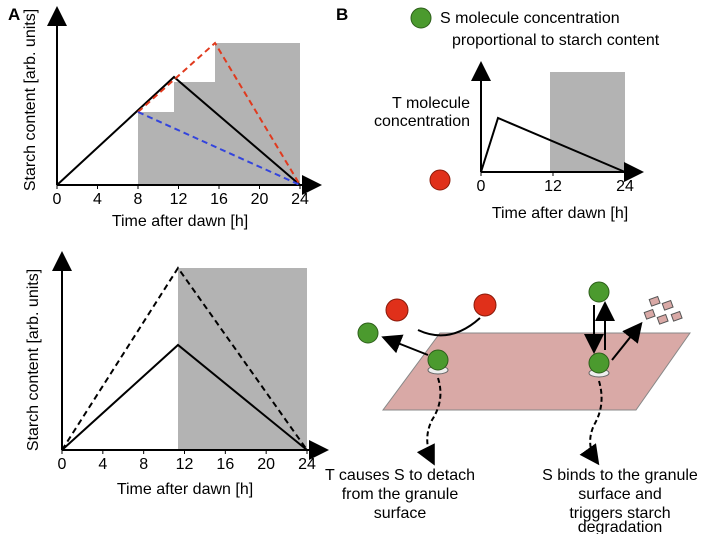  I want to click on caption: from the granule, so click(400, 494).